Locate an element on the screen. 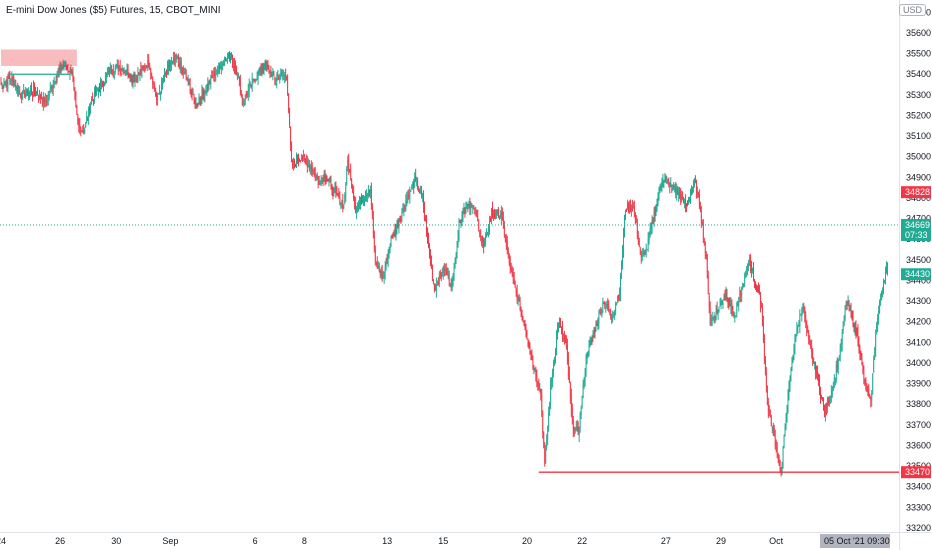  resistance-zone is located at coordinates (39, 57).